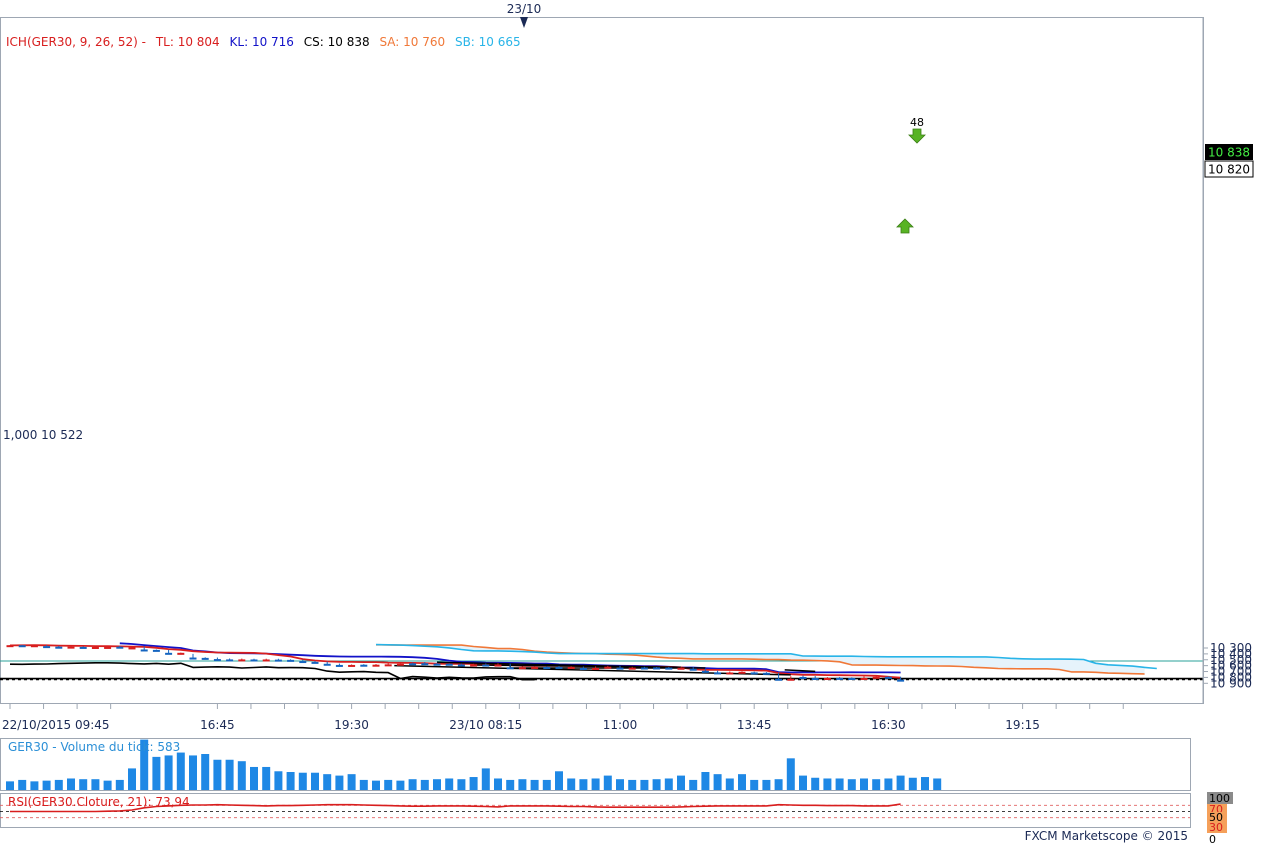 This screenshot has height=847, width=1263. Describe the element at coordinates (1231, 648) in the screenshot. I see `y-tick-label: 10 300` at that location.